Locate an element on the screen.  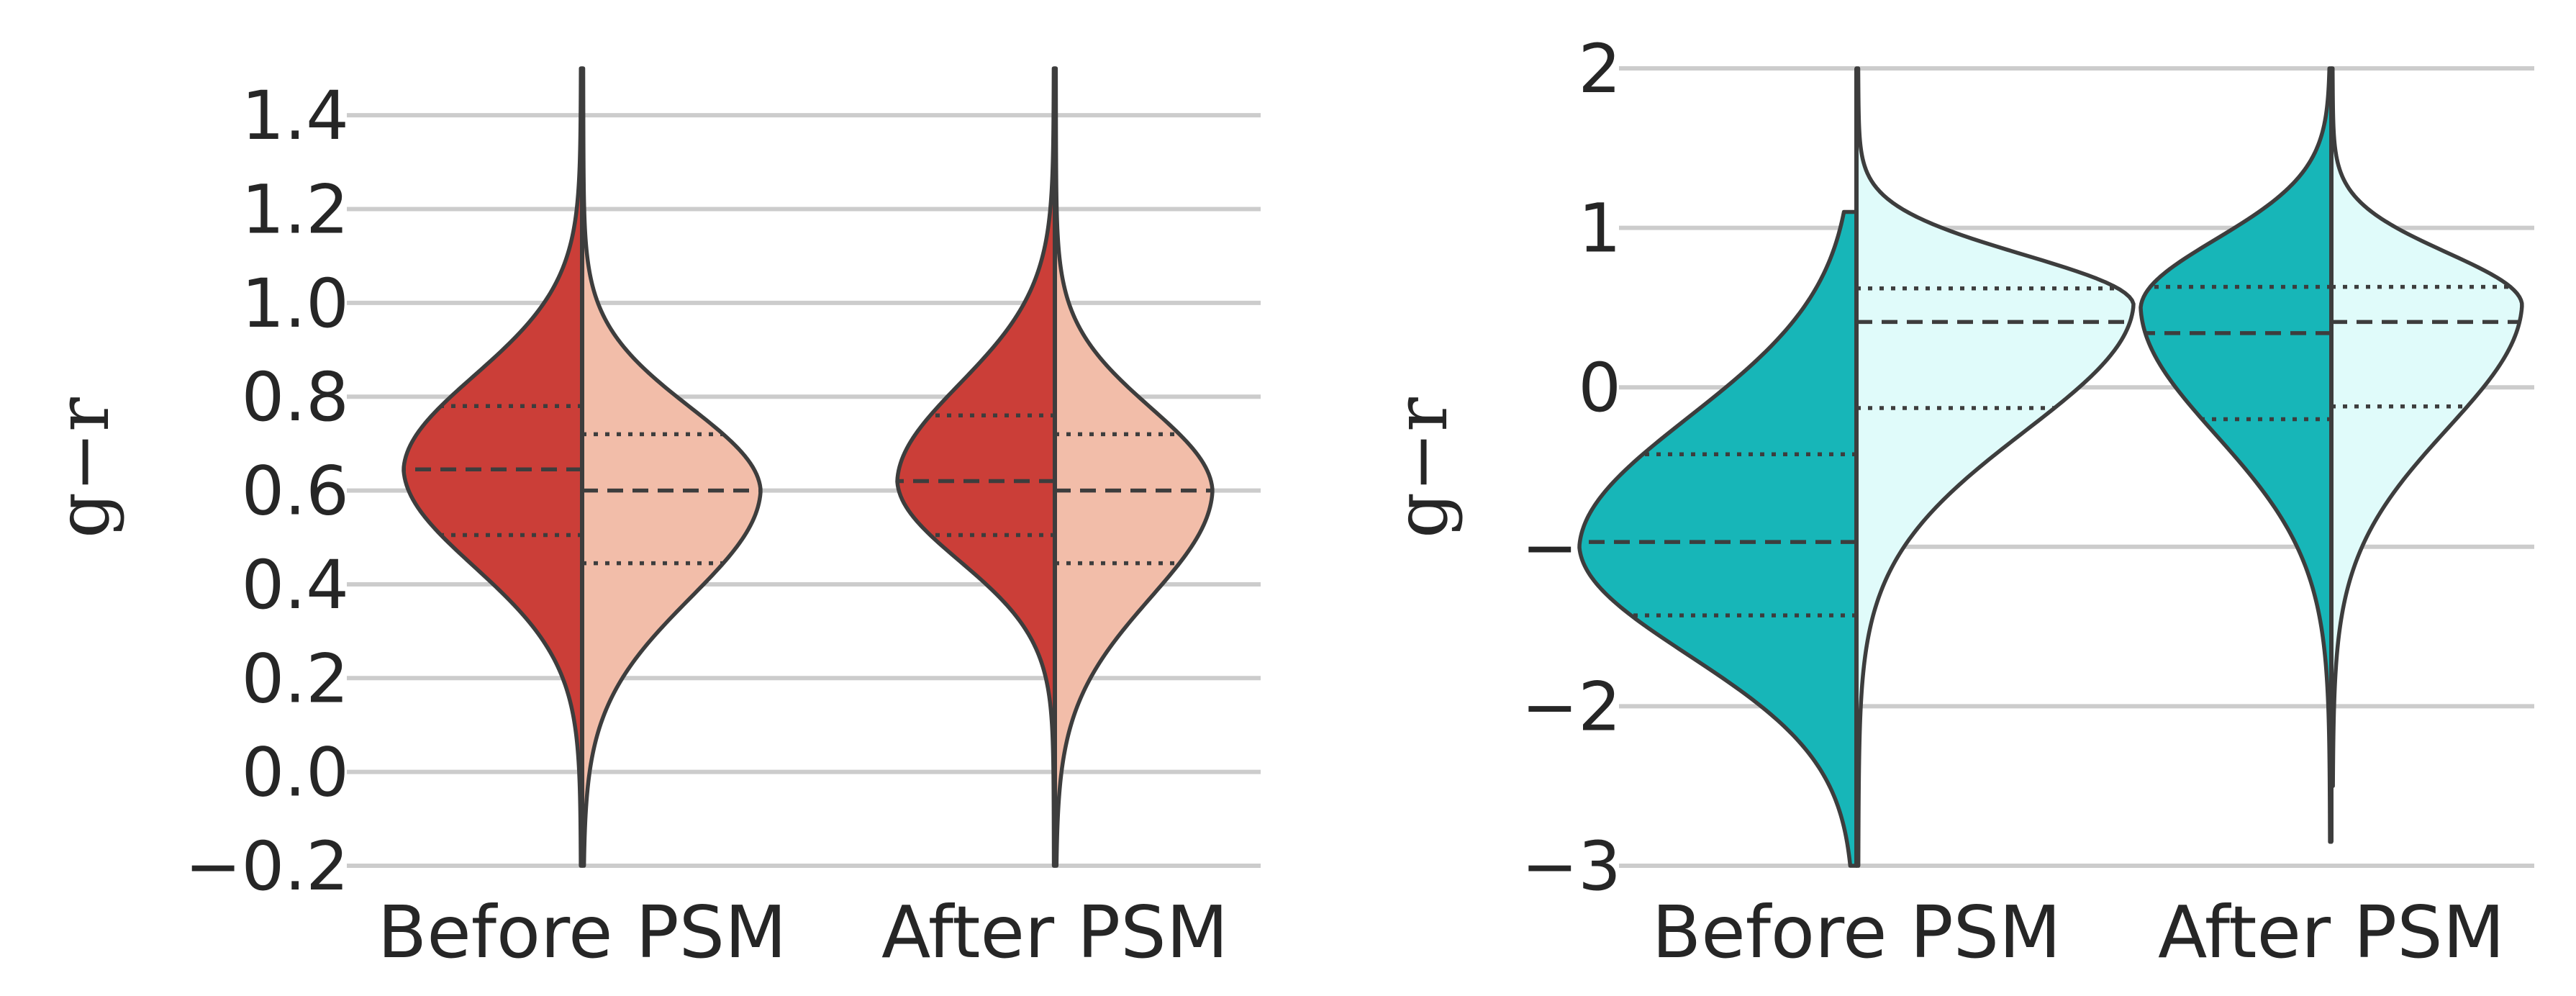
y-tick-label: 0.4 is located at coordinates (296, 585).